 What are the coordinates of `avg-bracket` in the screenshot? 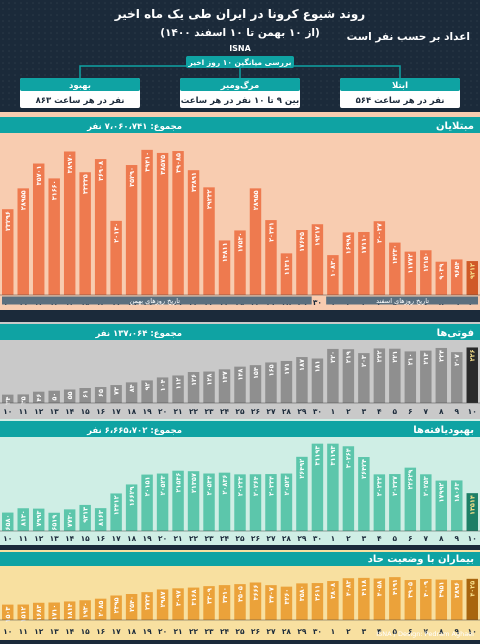 It's located at (240, 71).